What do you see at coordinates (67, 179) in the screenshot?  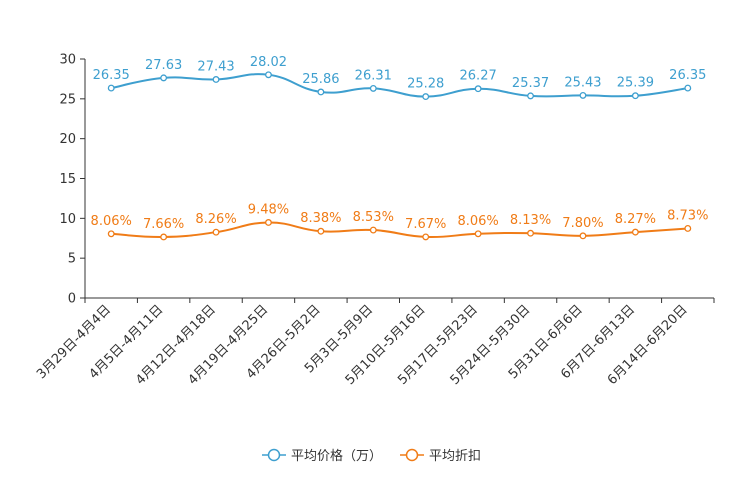 I see `y-tick-label: 15` at bounding box center [67, 179].